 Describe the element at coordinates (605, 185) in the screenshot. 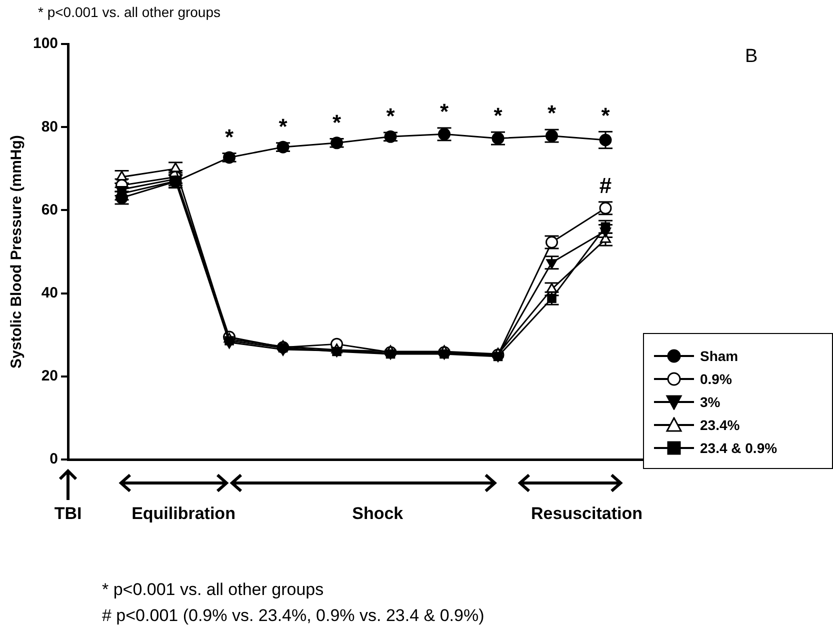

I see `data-label: #` at that location.